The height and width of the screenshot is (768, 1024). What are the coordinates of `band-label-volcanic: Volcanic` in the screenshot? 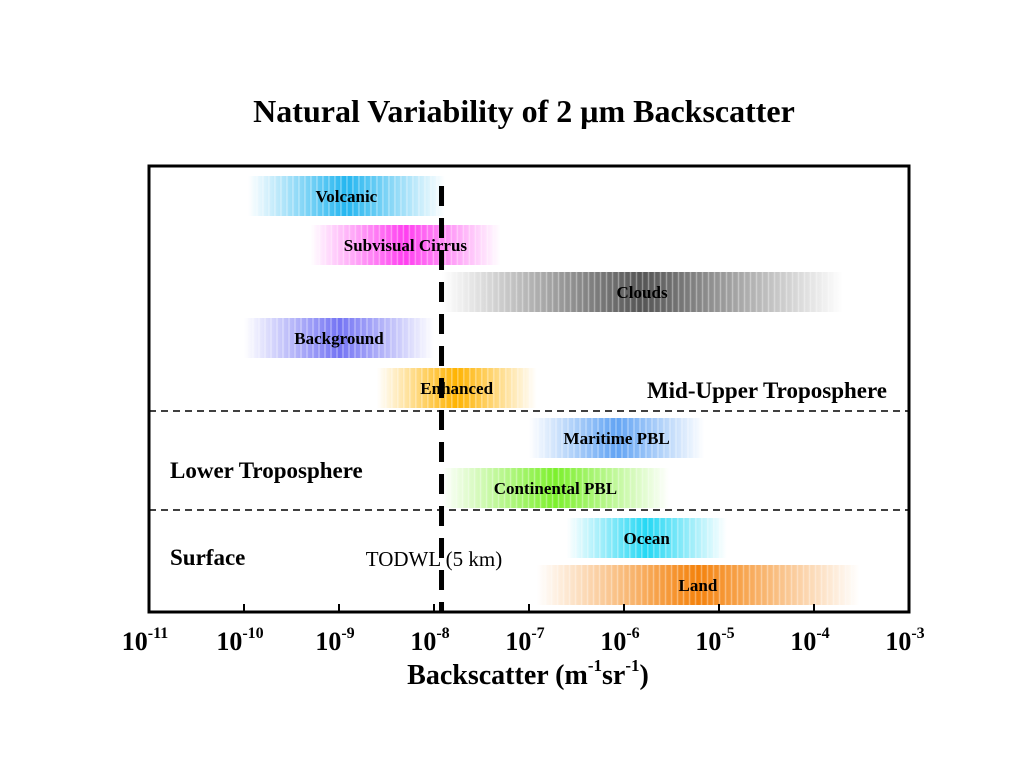 It's located at (347, 196).